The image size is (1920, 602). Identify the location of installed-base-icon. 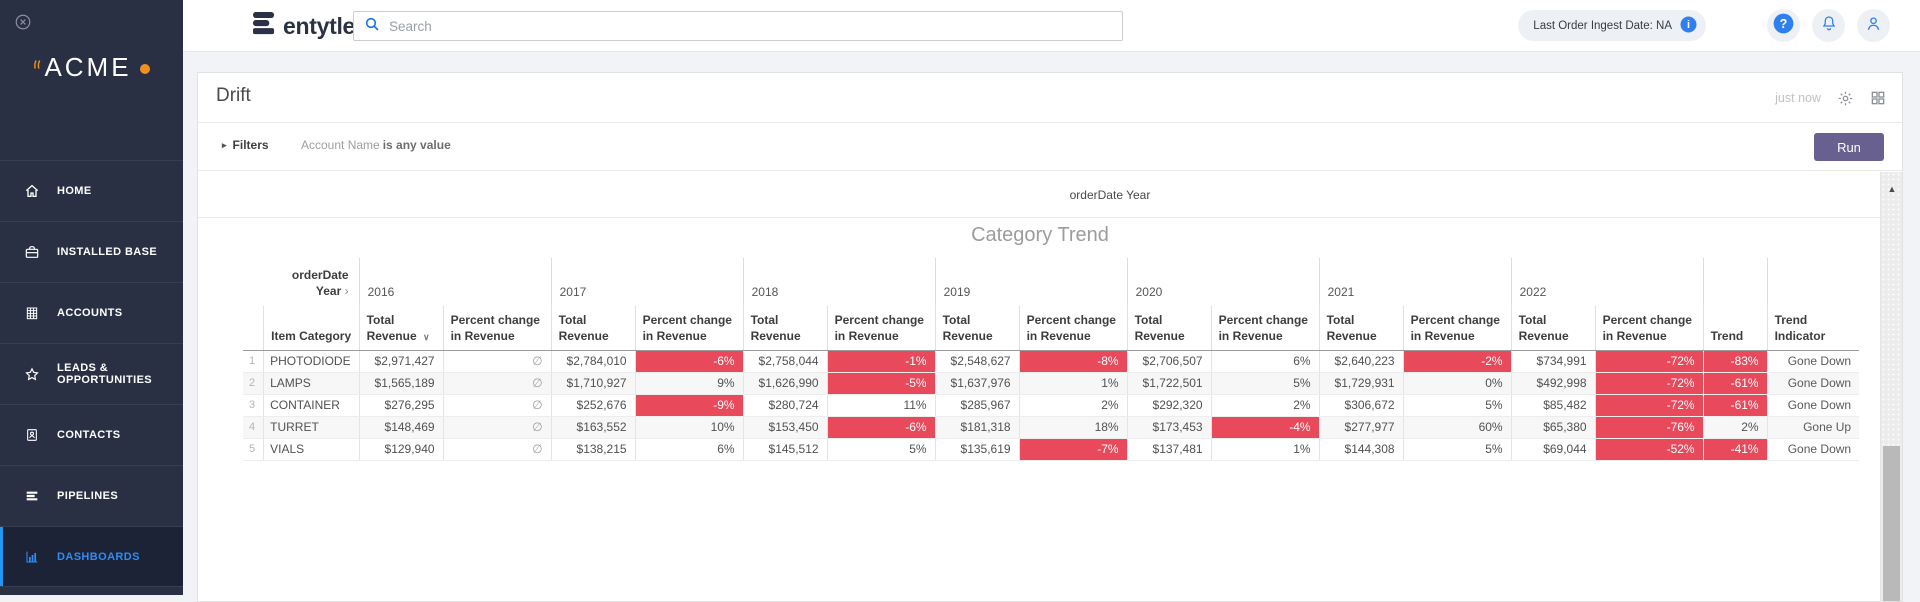
(32, 252).